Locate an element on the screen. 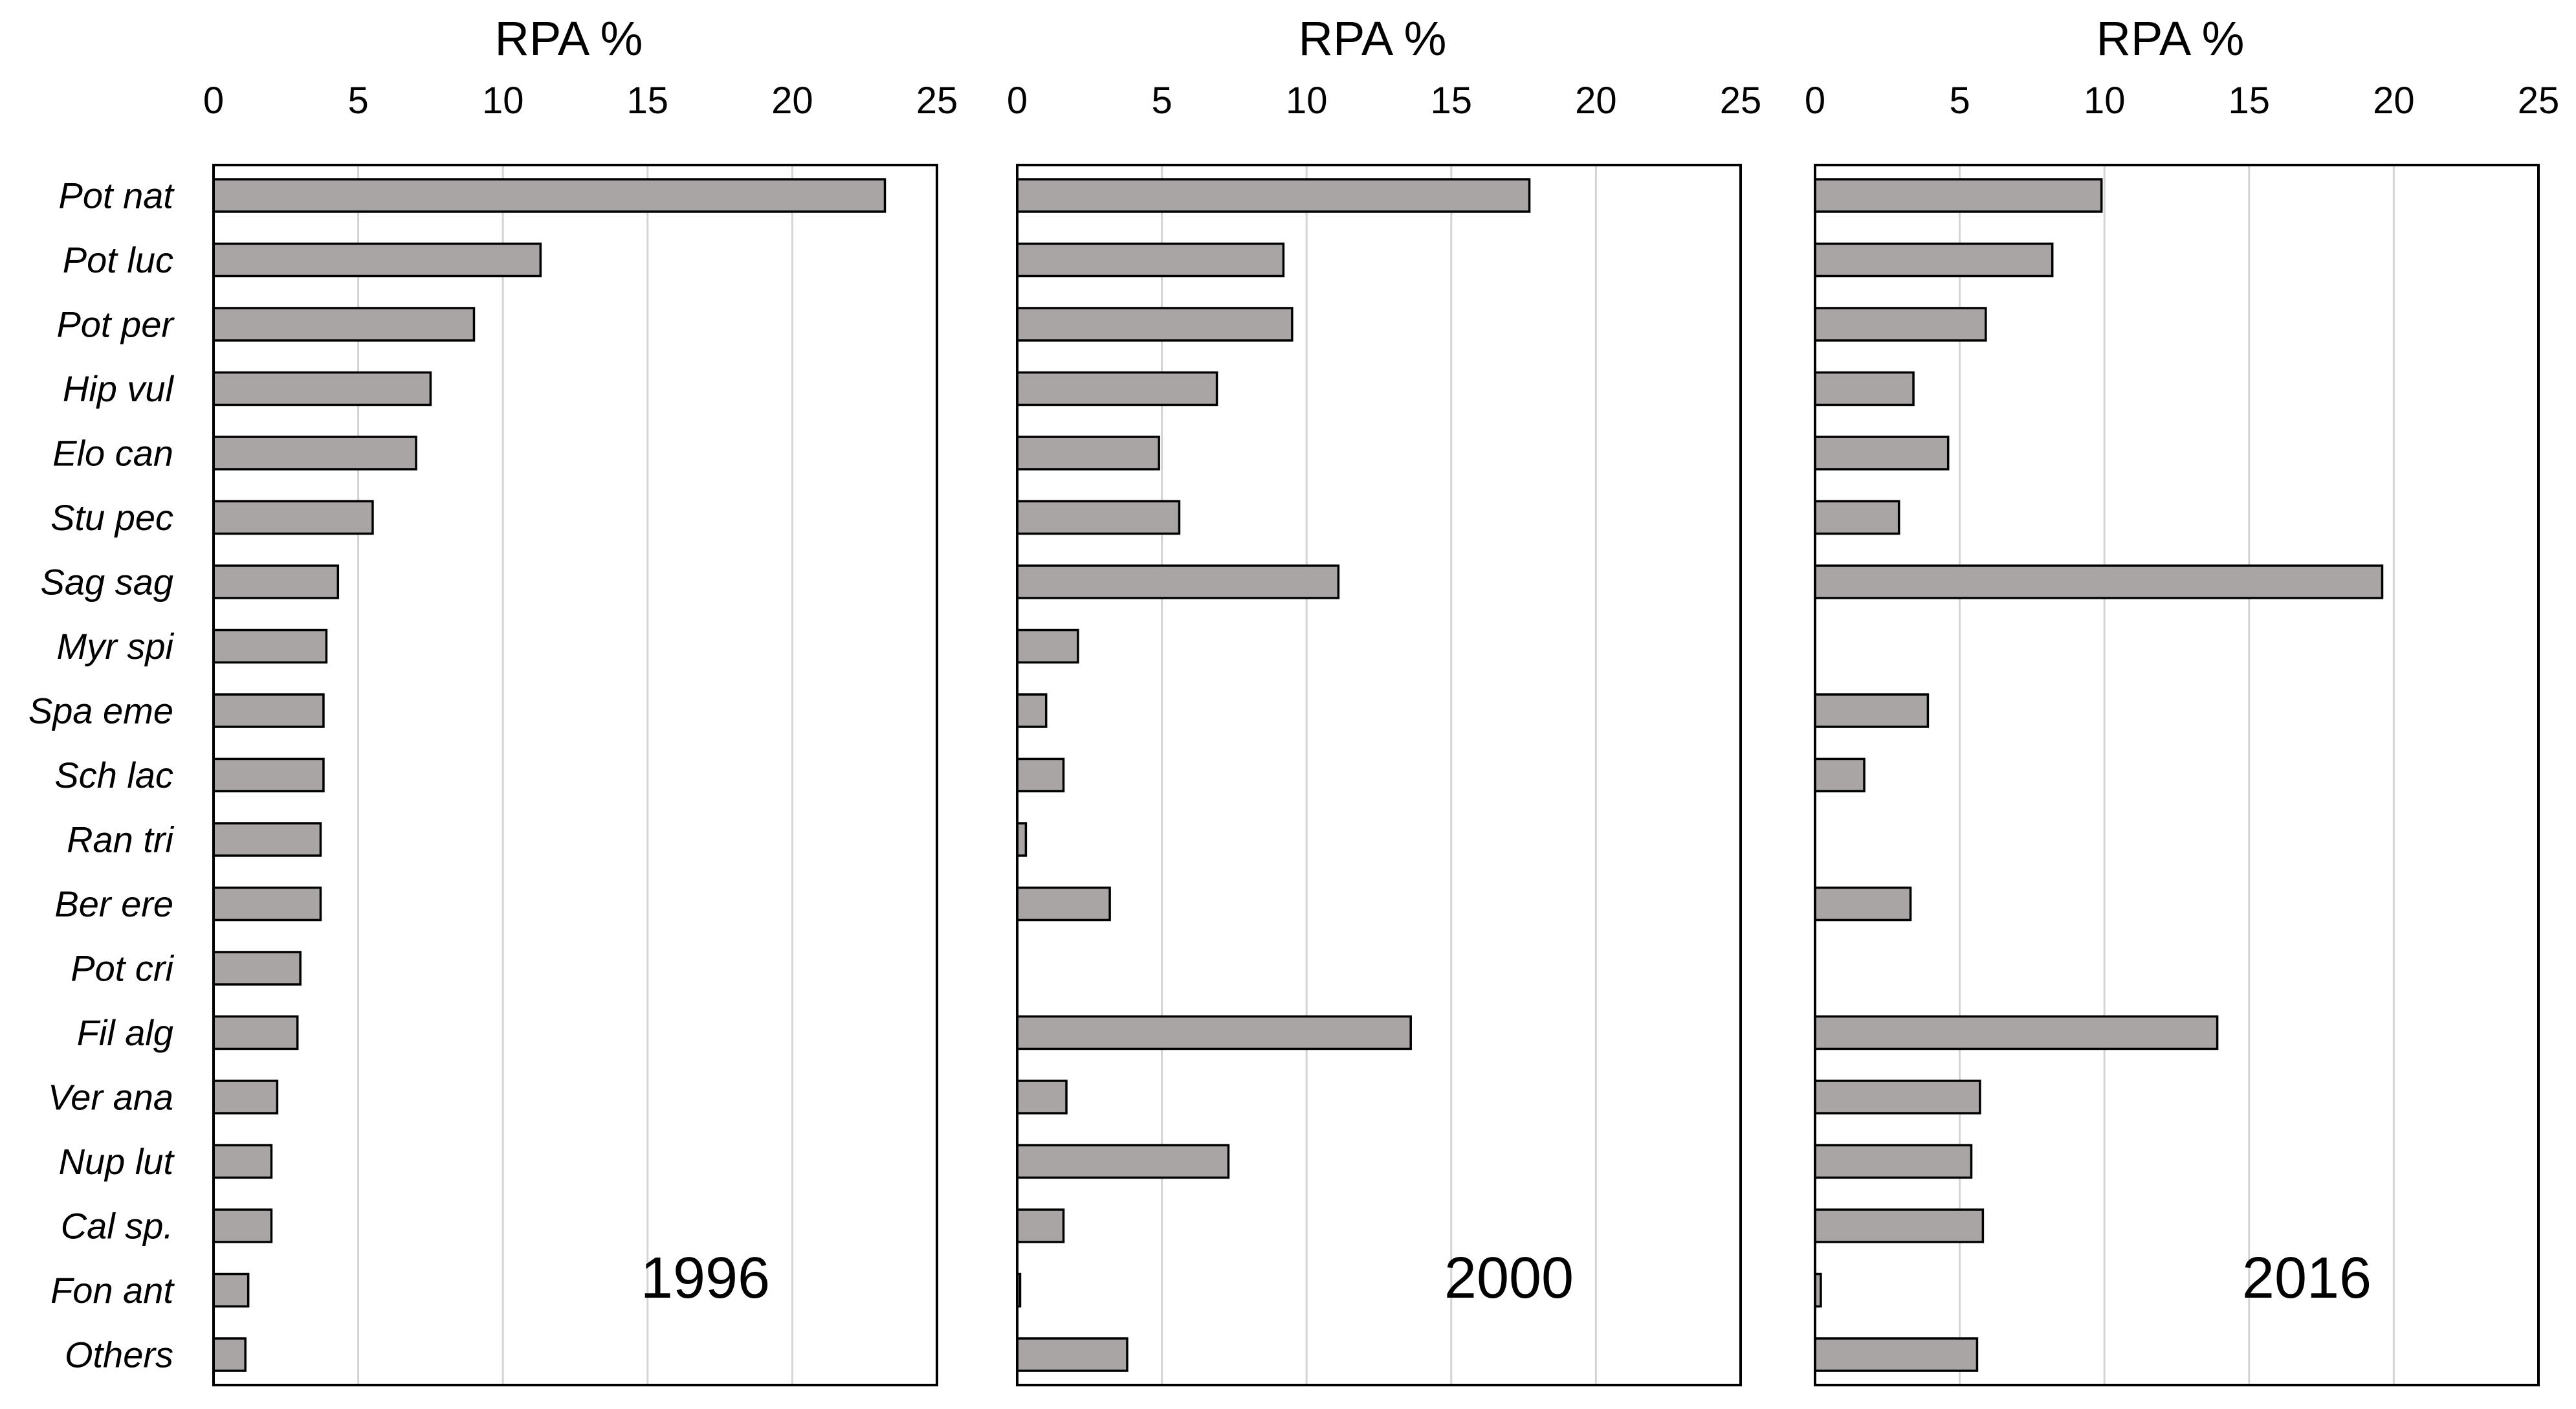  category-label: Spa eme is located at coordinates (101, 711).